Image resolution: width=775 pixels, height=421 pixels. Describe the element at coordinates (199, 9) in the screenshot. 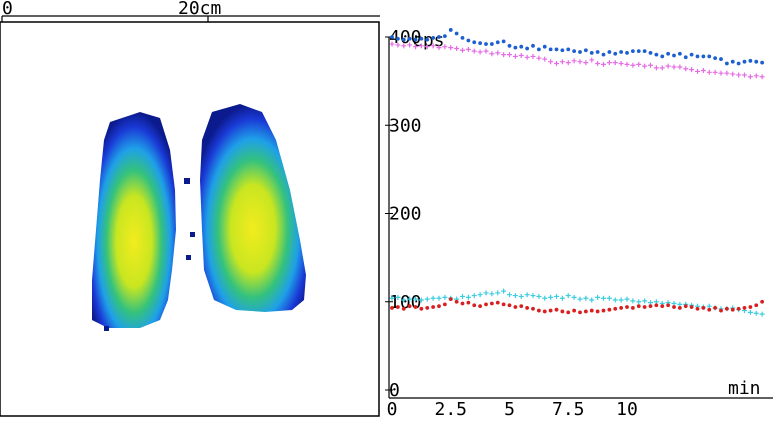

I see `scale-label-mid: 20cm` at that location.